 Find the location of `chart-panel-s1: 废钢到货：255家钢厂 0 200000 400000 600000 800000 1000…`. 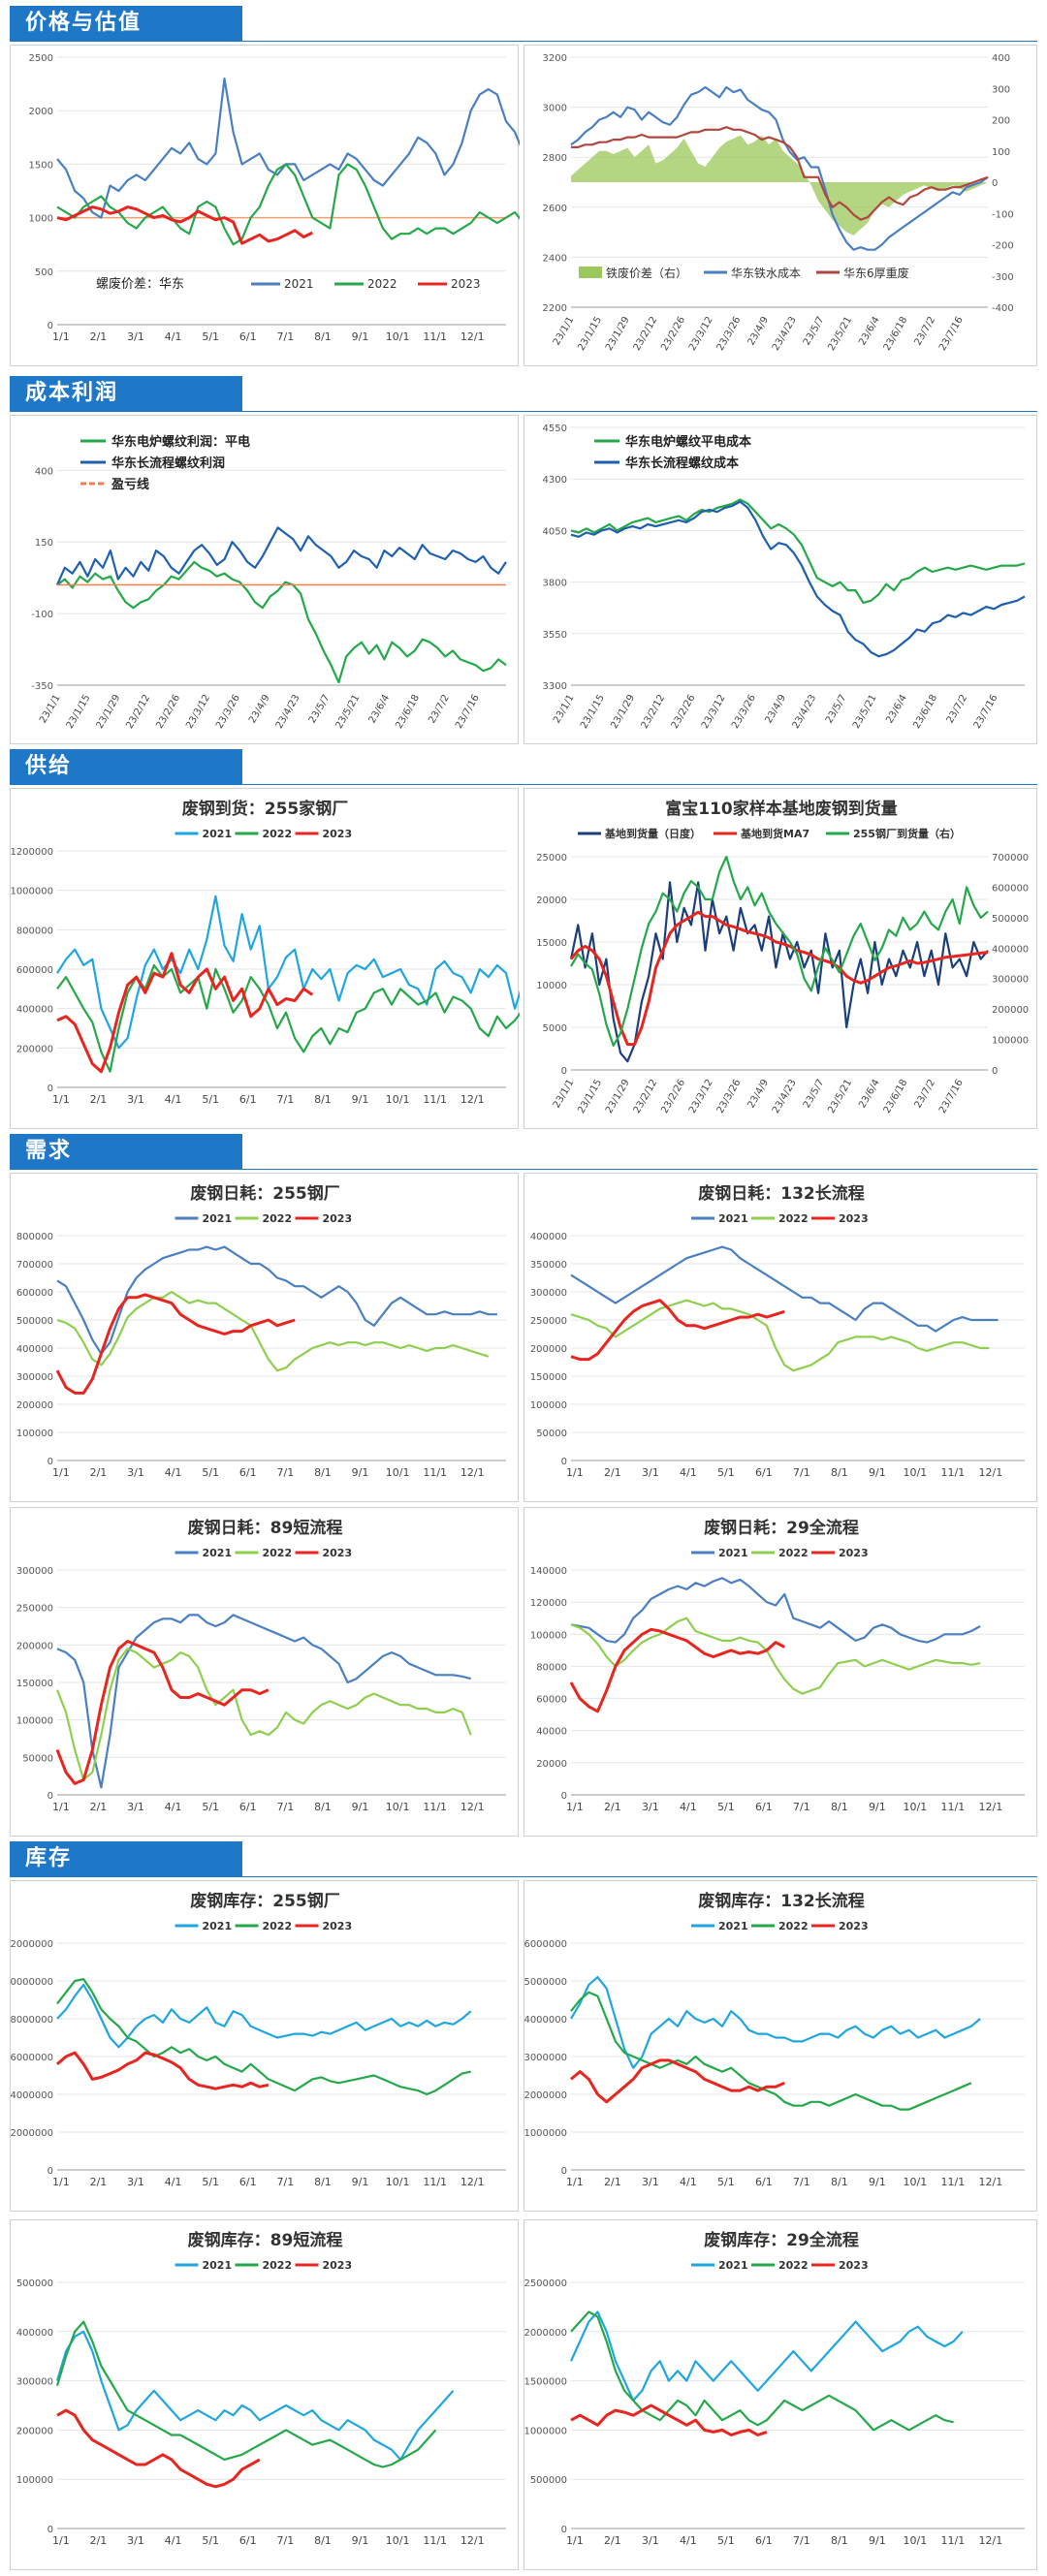

chart-panel-s1: 废钢到货：255家钢厂 0 200000 400000 600000 800000 1000… is located at coordinates (265, 958).